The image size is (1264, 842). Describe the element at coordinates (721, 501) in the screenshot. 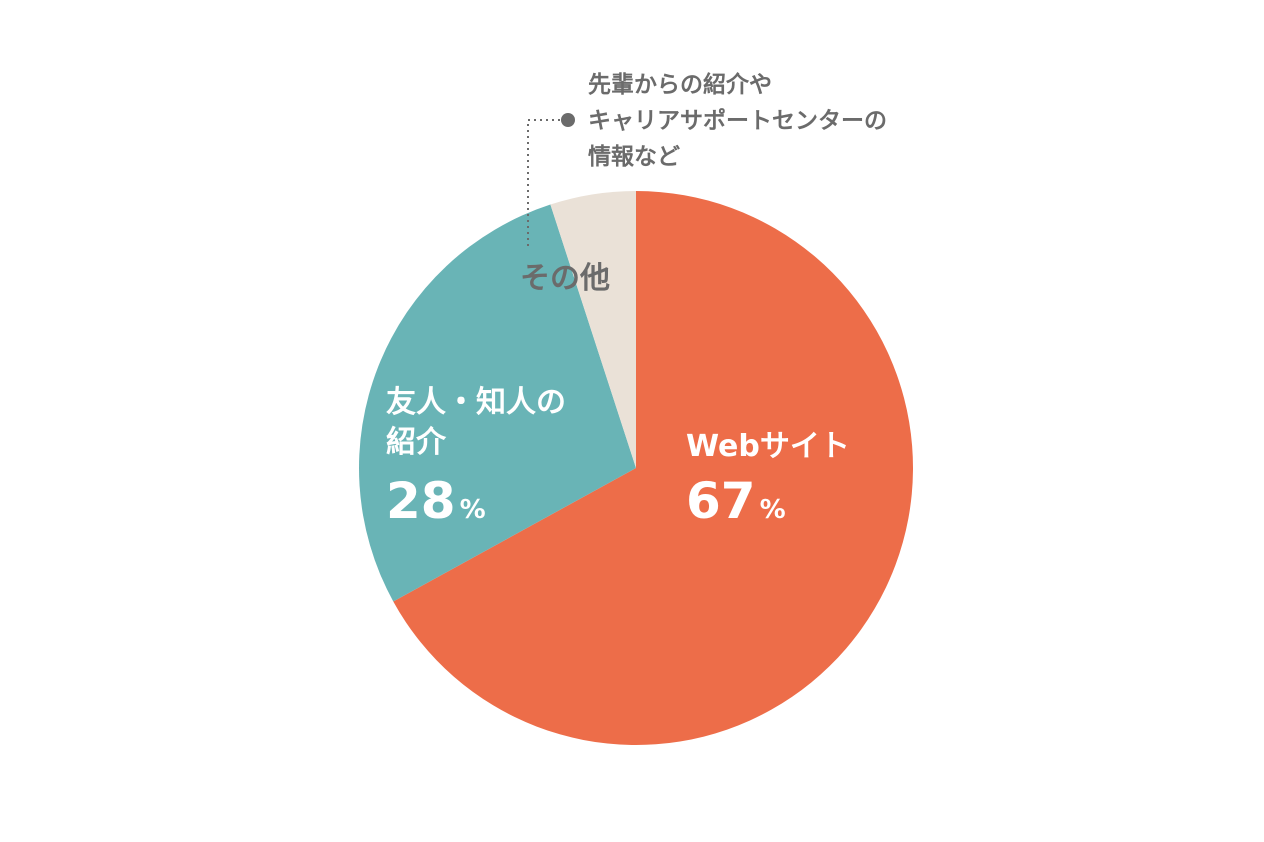

I see `slice-value-web: 67` at that location.